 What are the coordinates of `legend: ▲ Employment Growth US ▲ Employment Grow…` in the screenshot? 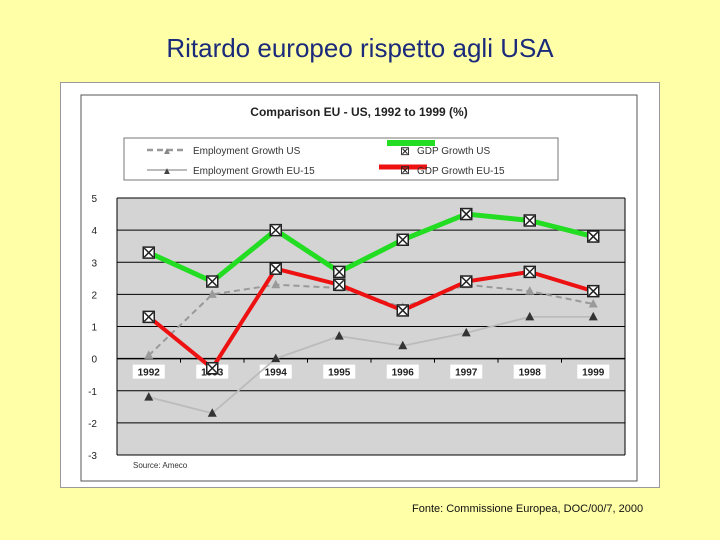 It's located at (341, 159).